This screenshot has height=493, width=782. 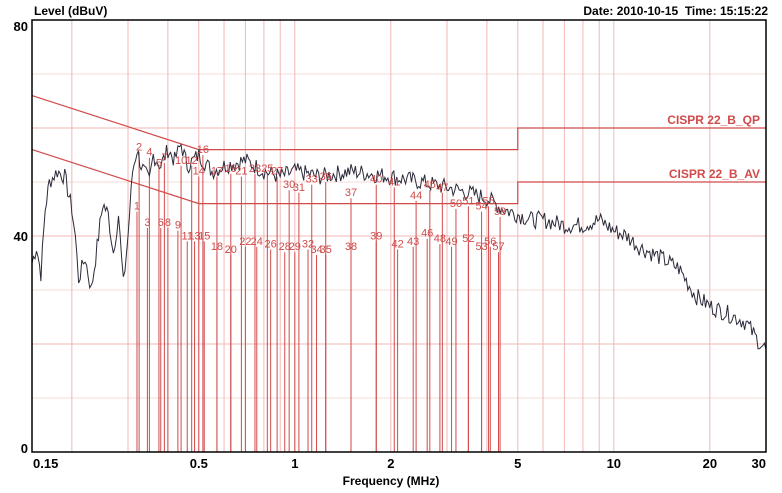 I want to click on x-tick-label: 0.15, so click(x=45, y=463).